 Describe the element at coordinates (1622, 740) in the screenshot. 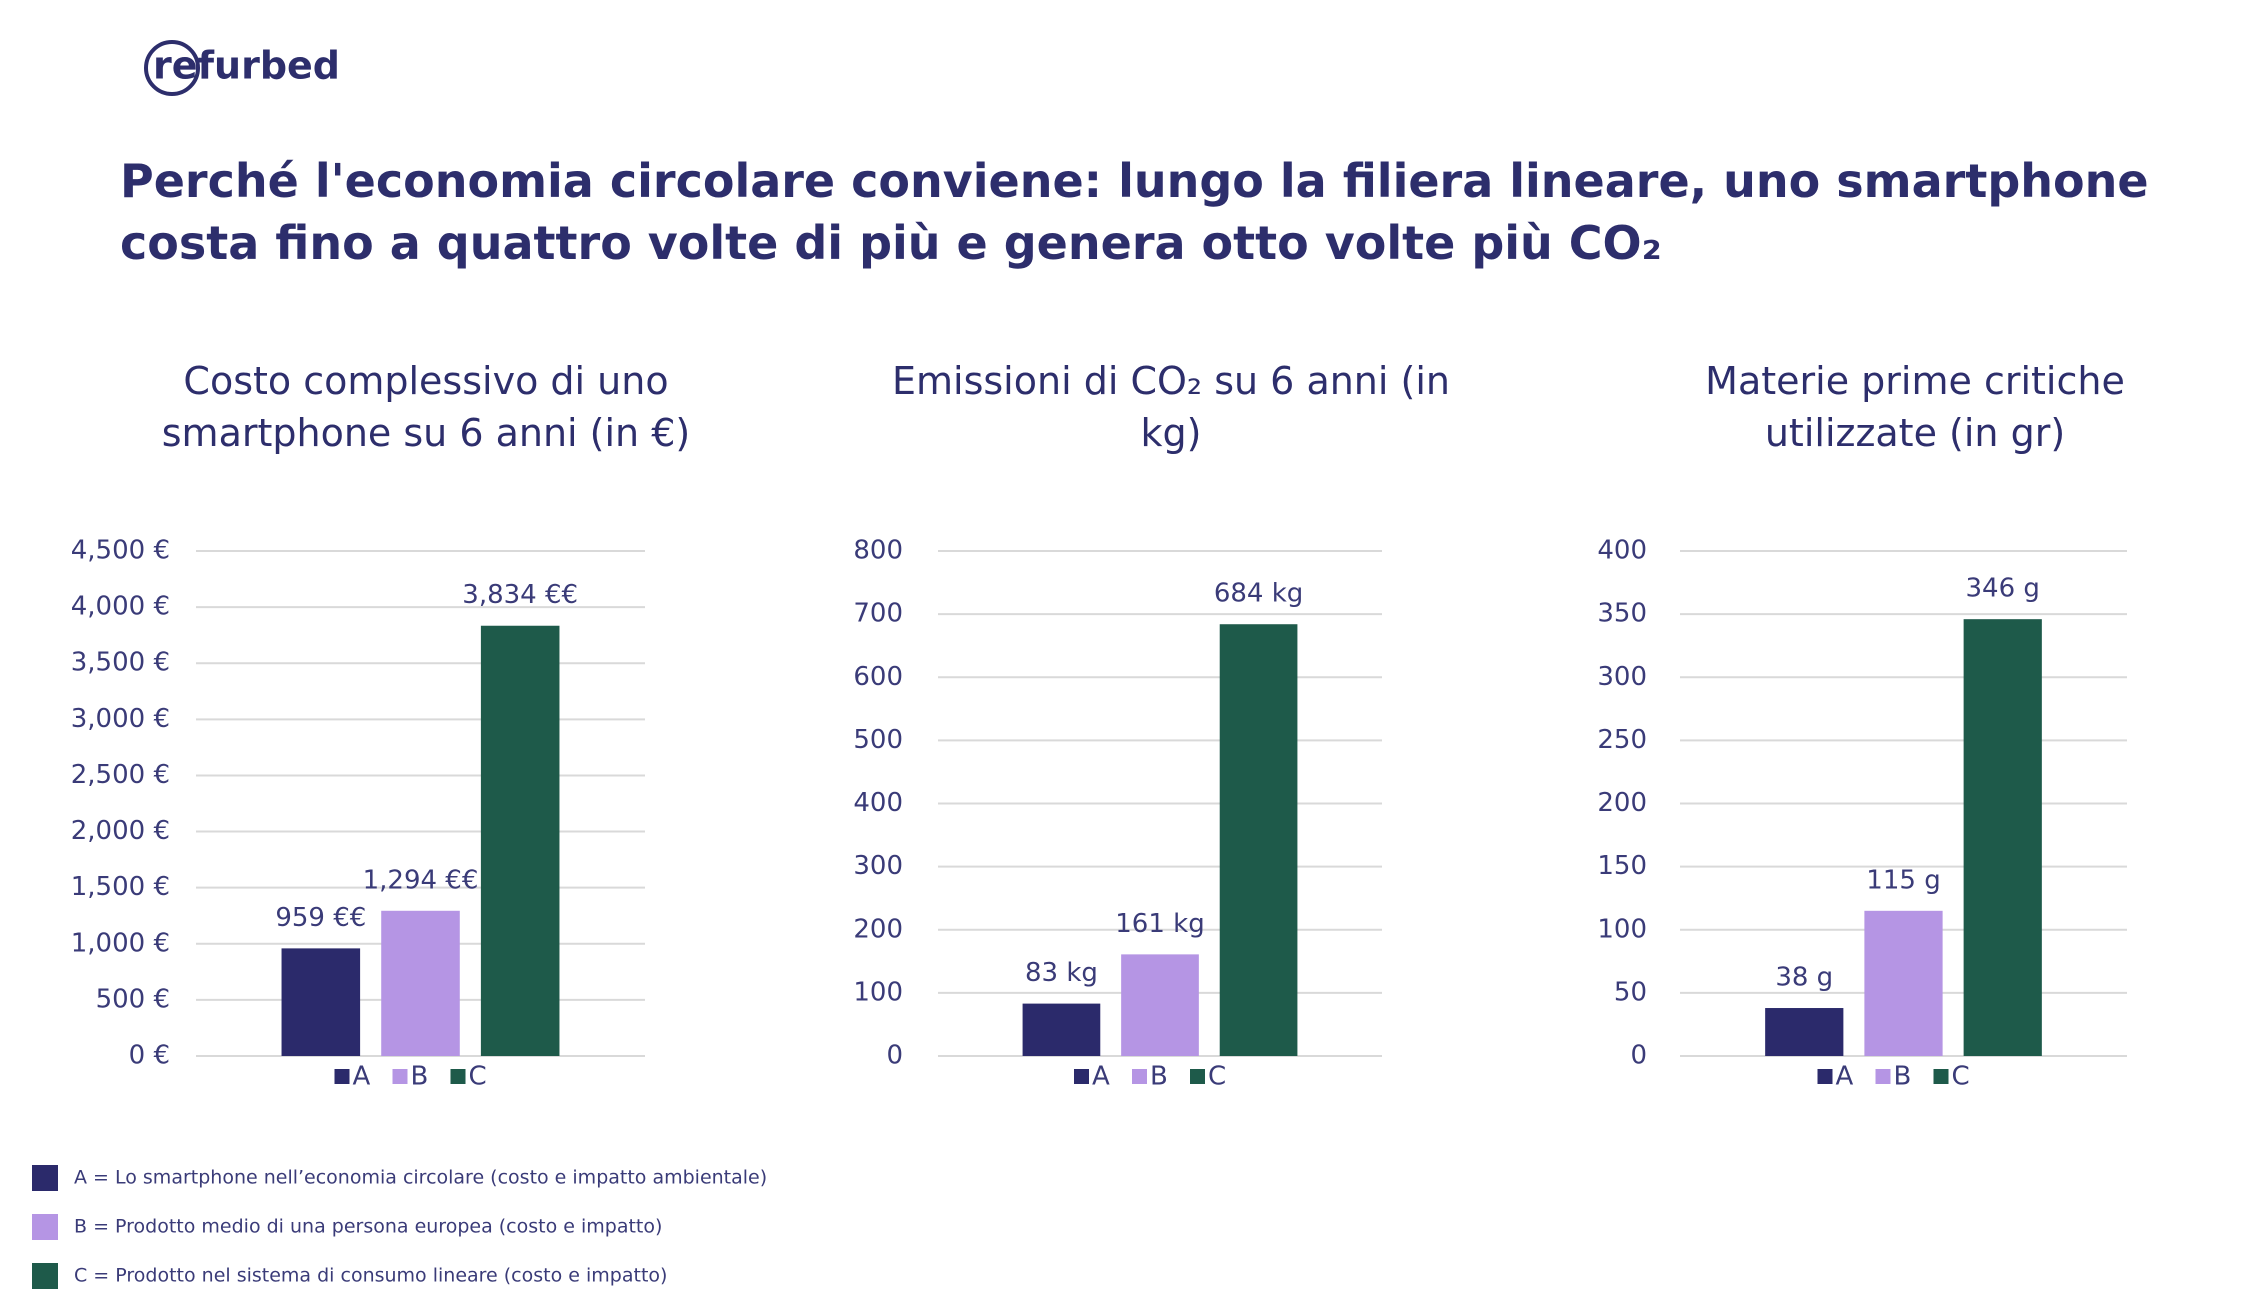

I see `y-tick-label: 250` at that location.